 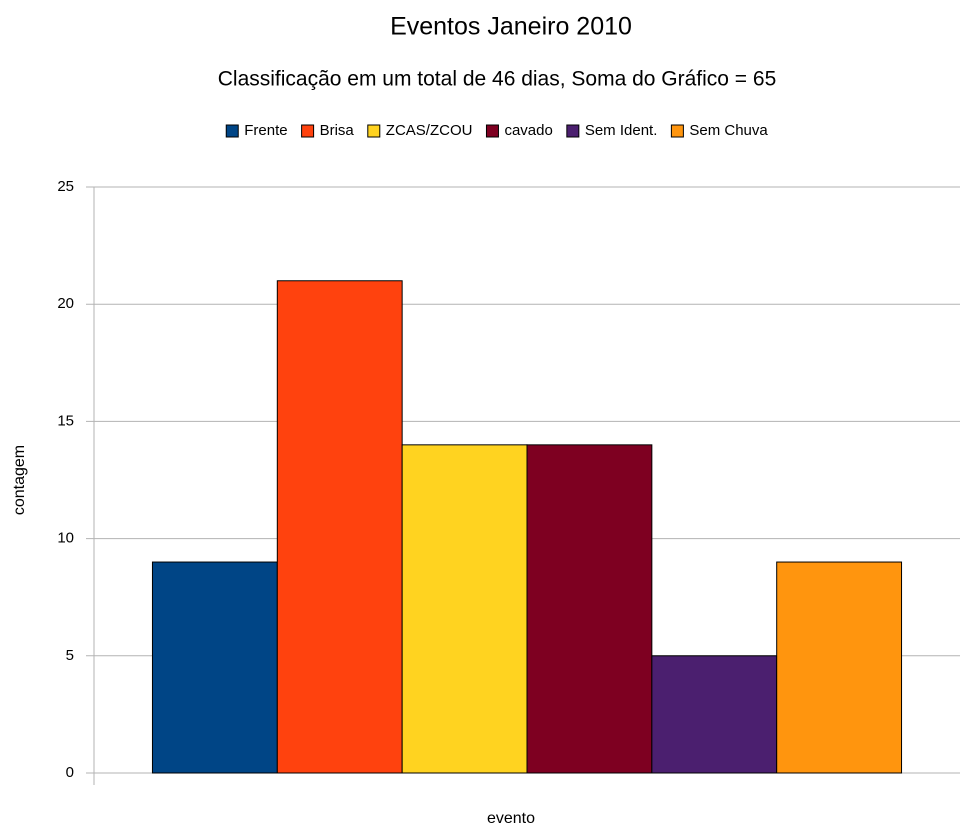 What do you see at coordinates (70, 655) in the screenshot?
I see `y-tick-label: 5` at bounding box center [70, 655].